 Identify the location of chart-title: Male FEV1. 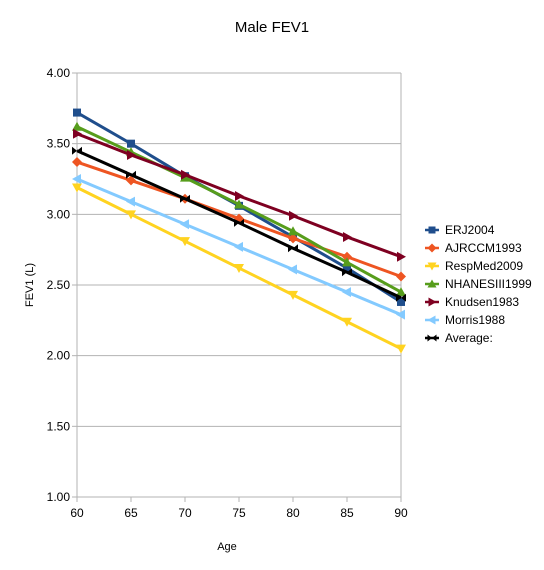
(272, 27).